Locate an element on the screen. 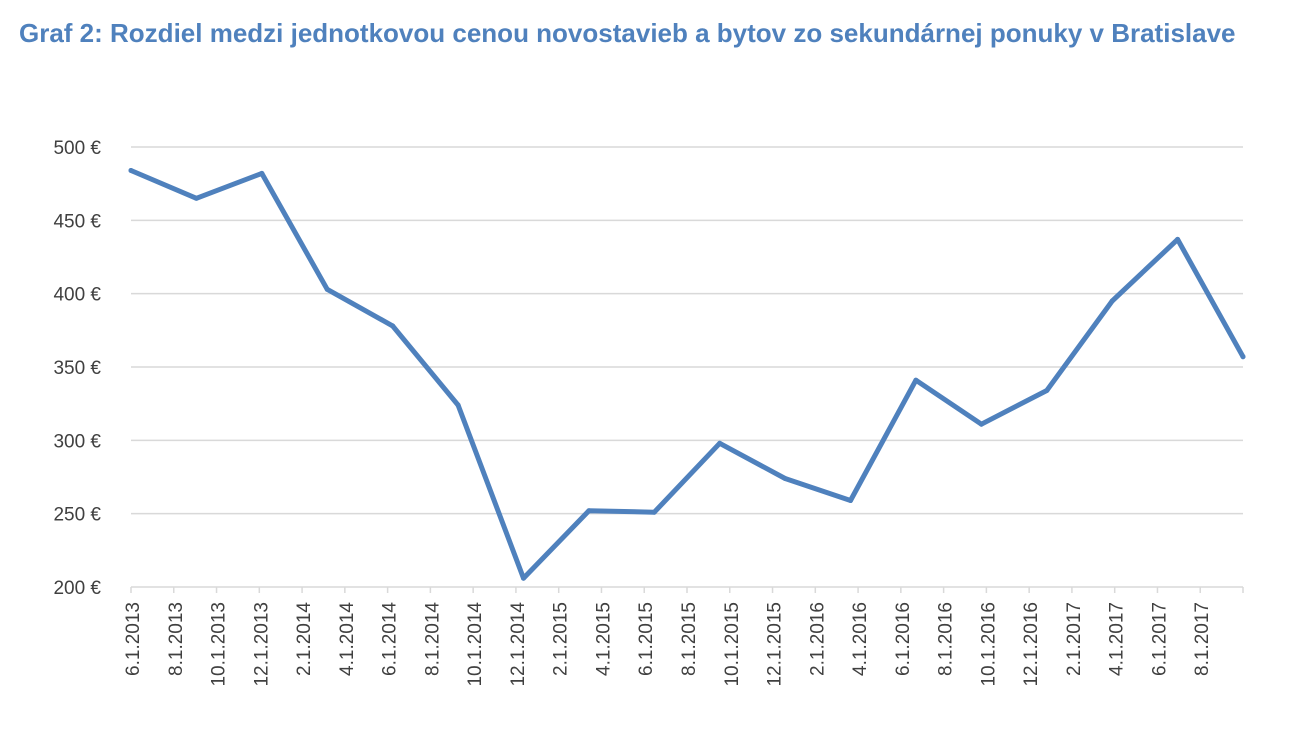 Image resolution: width=1307 pixels, height=735 pixels. x-tick-label: 8.1.2015 is located at coordinates (689, 639).